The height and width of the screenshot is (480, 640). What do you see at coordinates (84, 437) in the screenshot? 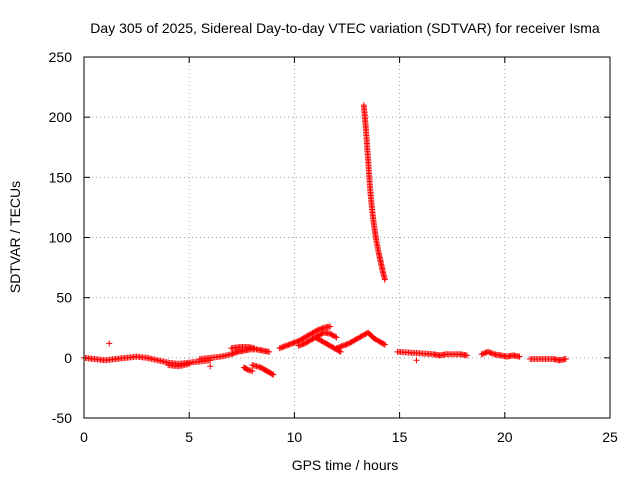
I see `x-tick-label: 0` at bounding box center [84, 437].